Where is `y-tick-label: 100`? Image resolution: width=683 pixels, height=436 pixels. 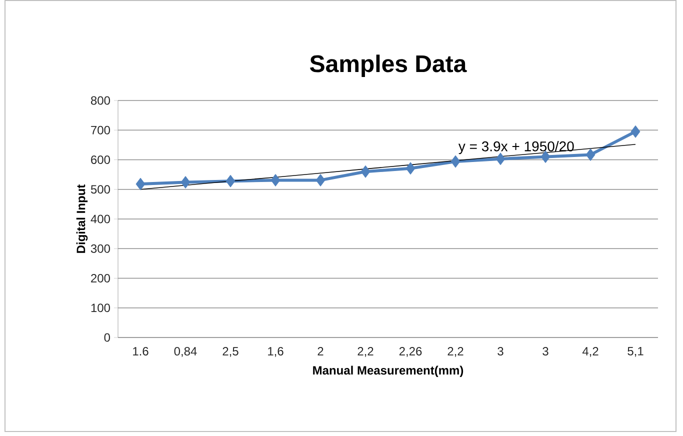 y-tick-label: 100 is located at coordinates (100, 308).